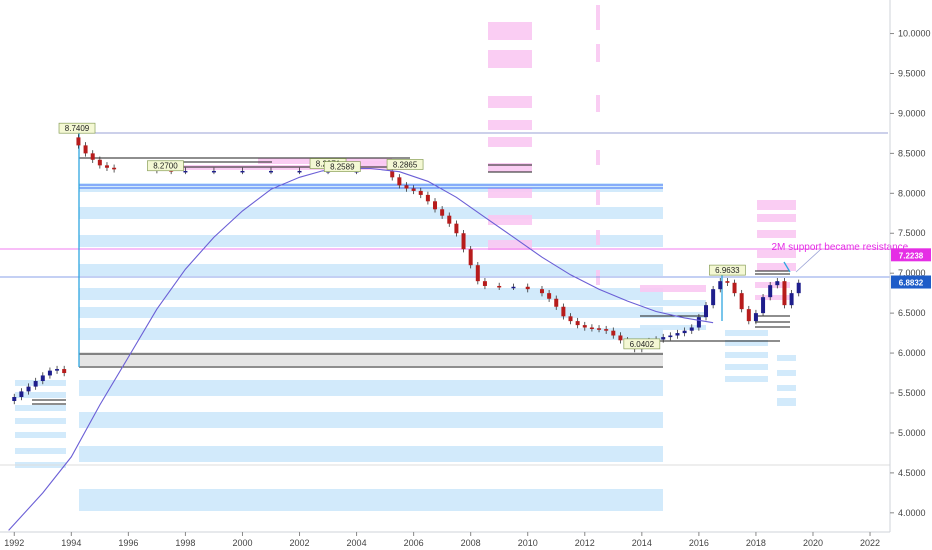 The width and height of the screenshot is (932, 550). Describe the element at coordinates (471, 543) in the screenshot. I see `x-tick-label-8: 2008` at that location.